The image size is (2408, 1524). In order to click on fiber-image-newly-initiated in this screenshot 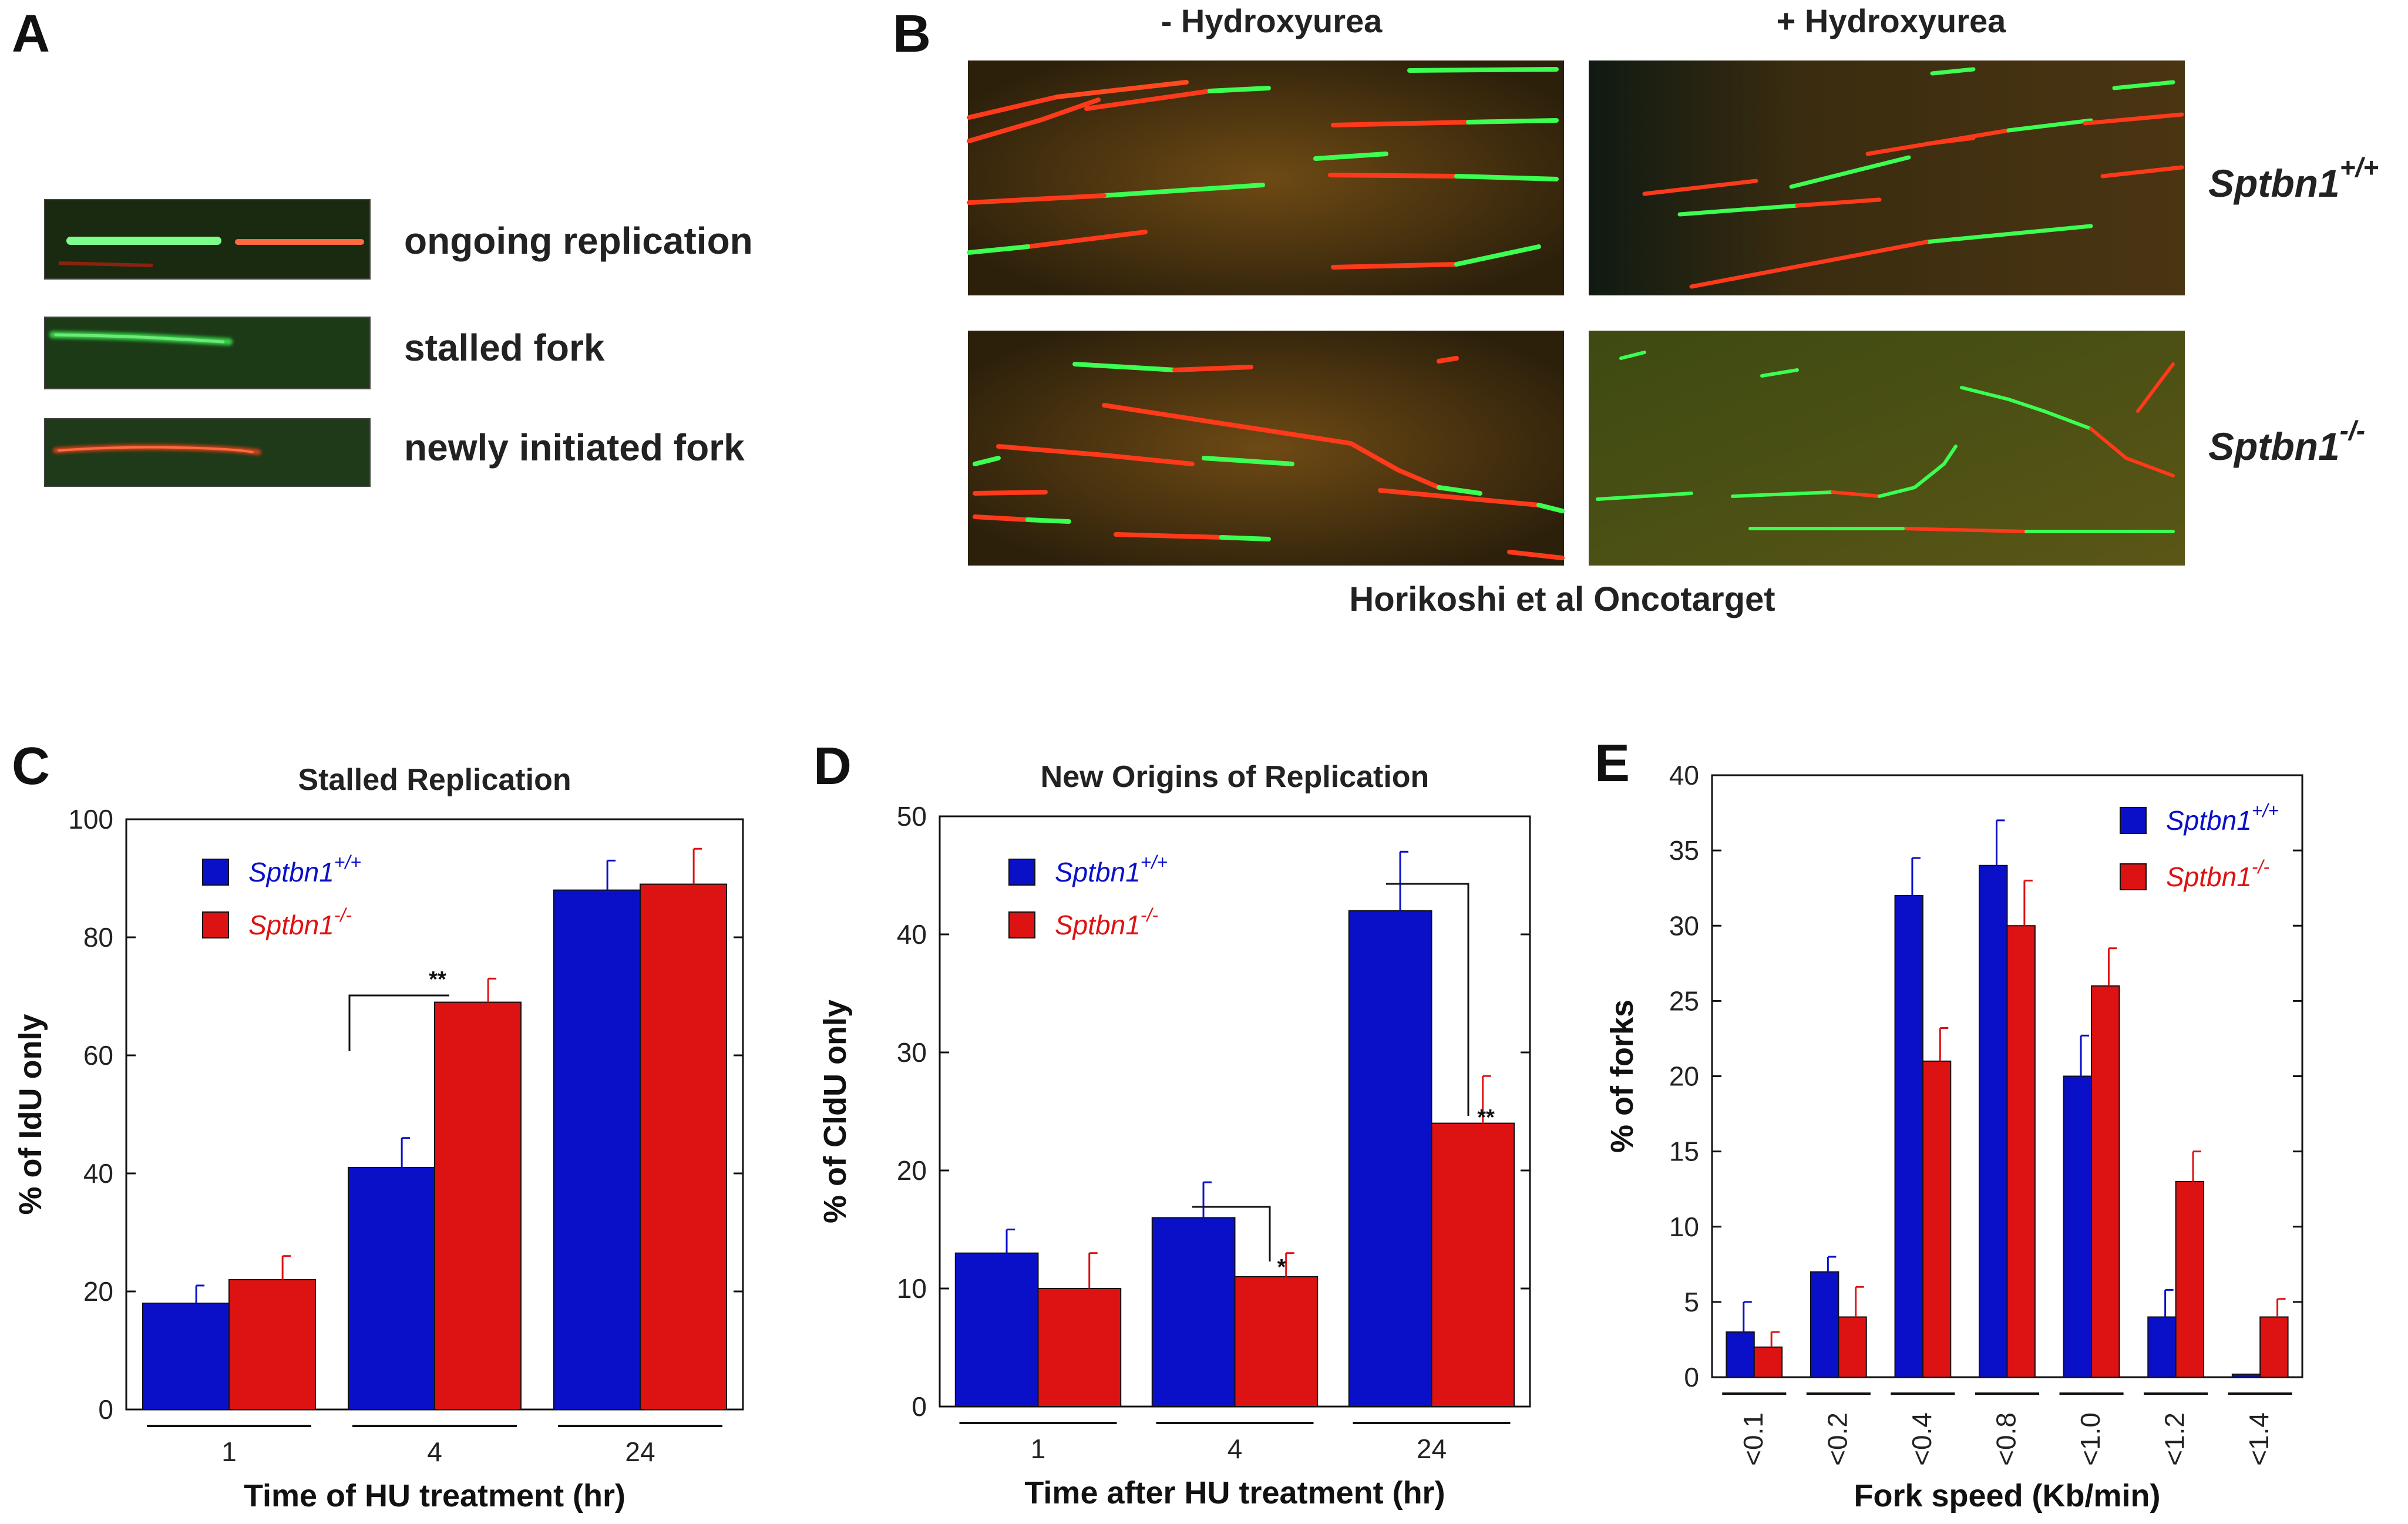, I will do `click(208, 453)`.